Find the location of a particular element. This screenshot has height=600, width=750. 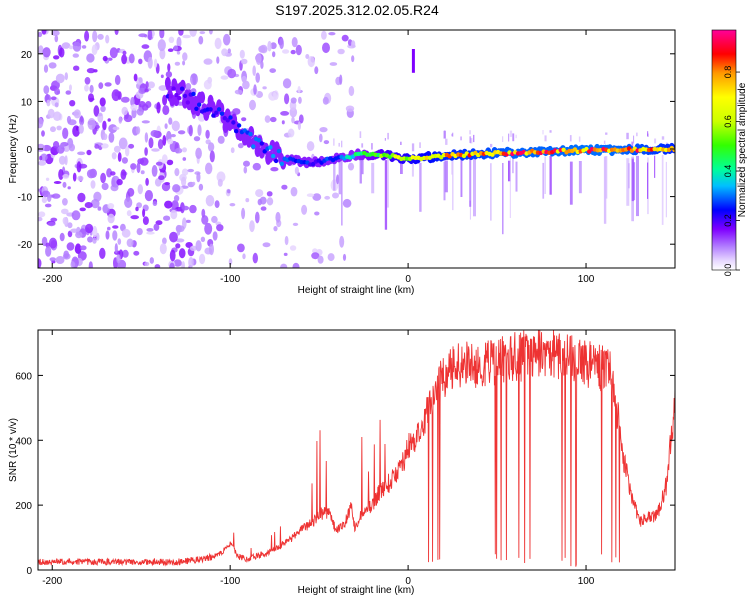

snr-ylabel: SNR (10 * v/v) is located at coordinates (13, 450).